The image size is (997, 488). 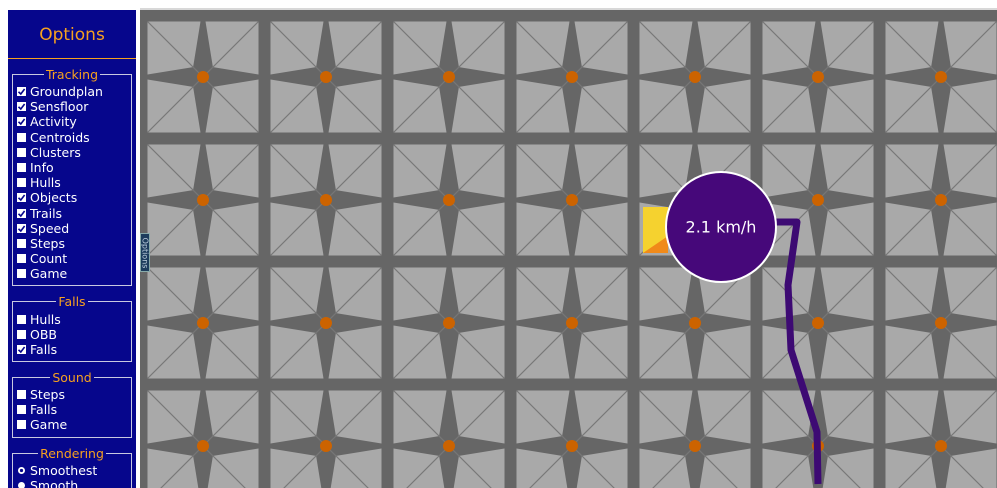 I want to click on option-item: Groundplan, so click(x=72, y=91).